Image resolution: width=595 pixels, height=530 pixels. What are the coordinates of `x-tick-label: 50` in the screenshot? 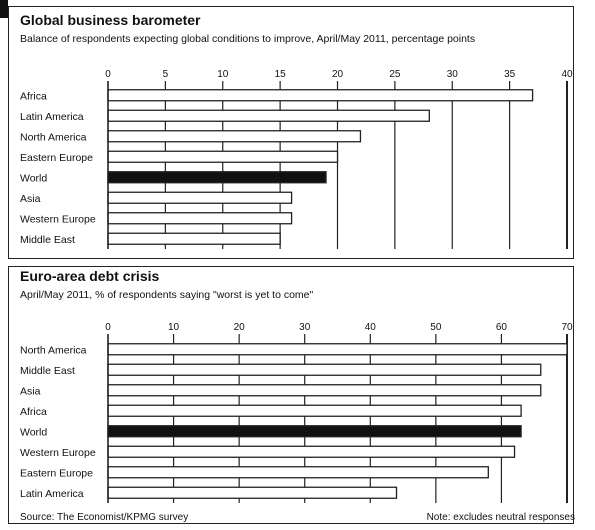 It's located at (436, 327).